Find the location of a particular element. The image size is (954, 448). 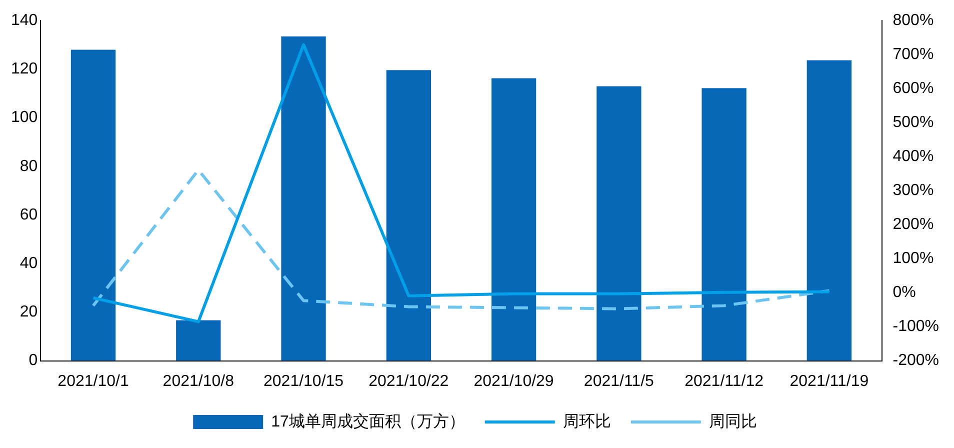

x-tick-label: 2021/10/29 is located at coordinates (514, 381).